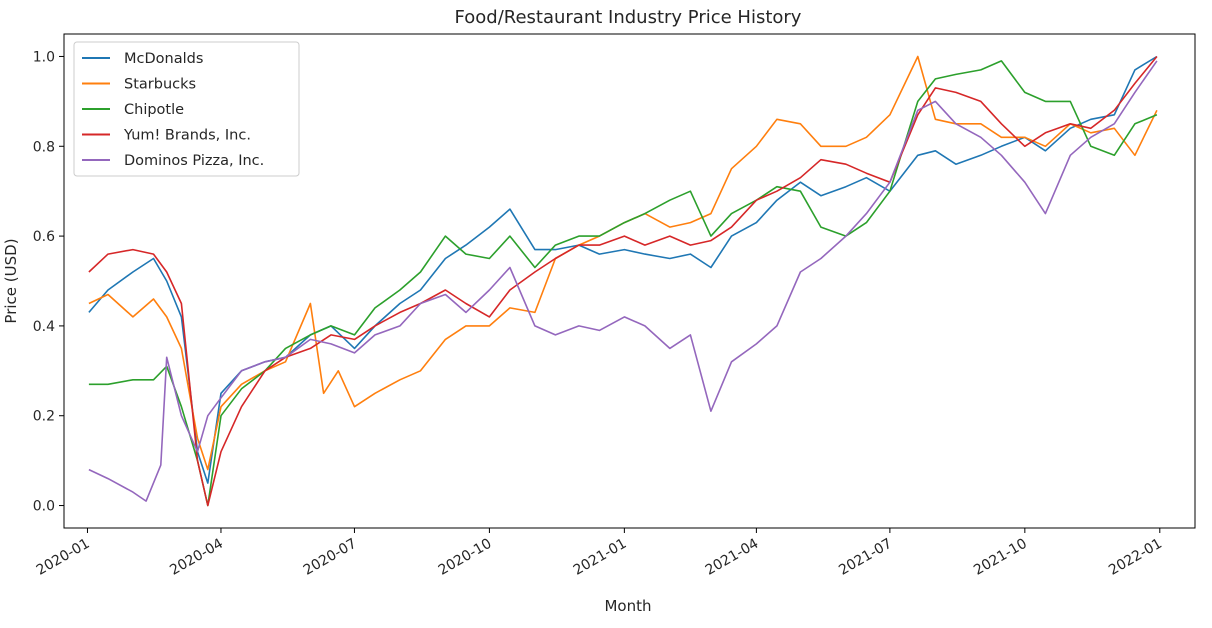  I want to click on x-tick-label: 2021-04, so click(732, 557).